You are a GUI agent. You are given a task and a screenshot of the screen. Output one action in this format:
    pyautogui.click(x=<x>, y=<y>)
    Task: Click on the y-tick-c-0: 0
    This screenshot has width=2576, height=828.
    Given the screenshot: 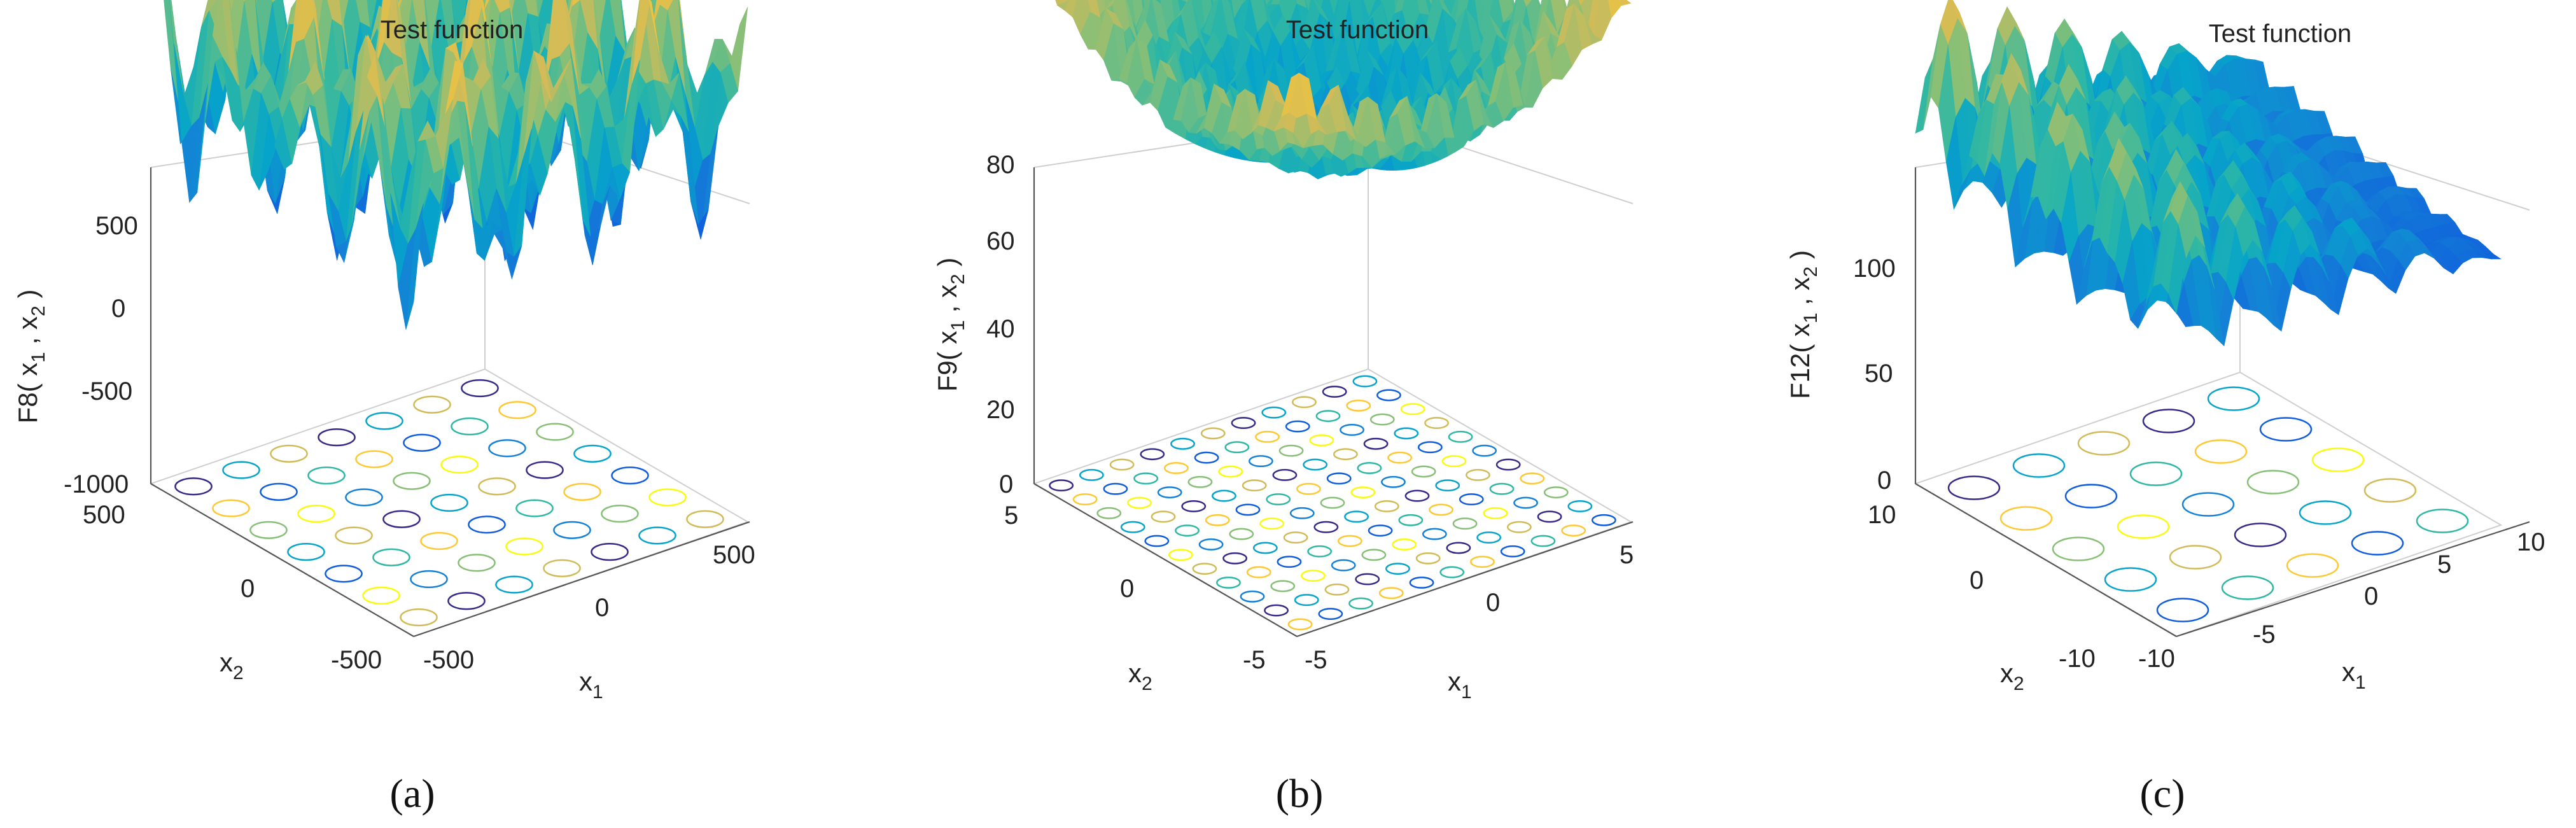 What is the action you would take?
    pyautogui.click(x=1977, y=580)
    